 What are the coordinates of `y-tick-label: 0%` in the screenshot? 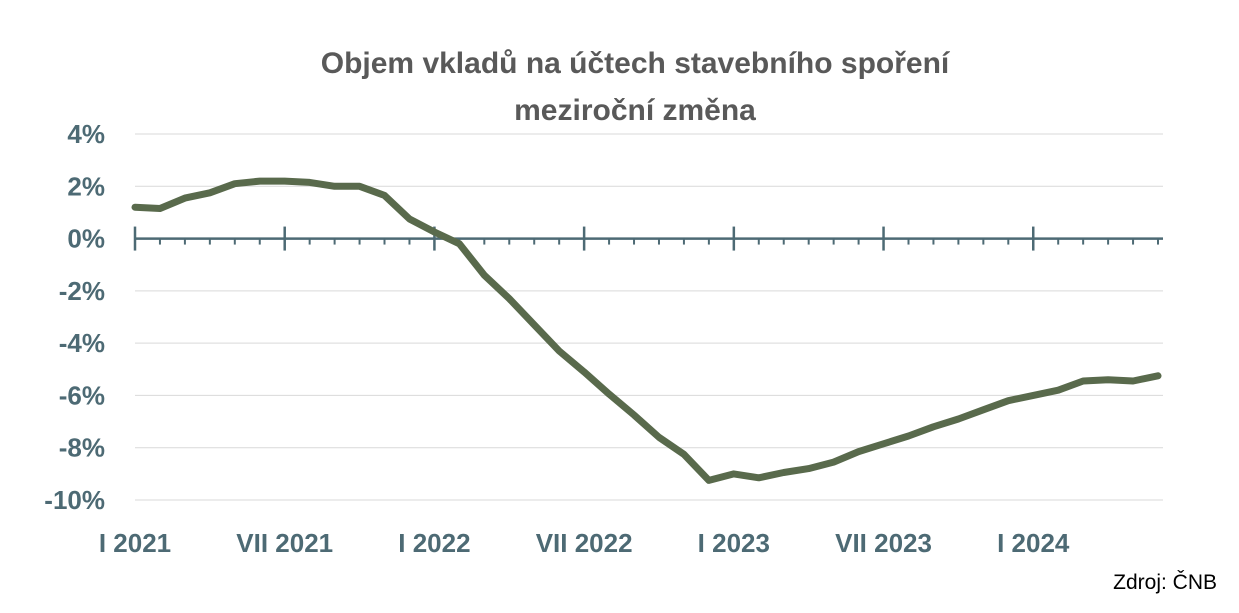 It's located at (86, 239).